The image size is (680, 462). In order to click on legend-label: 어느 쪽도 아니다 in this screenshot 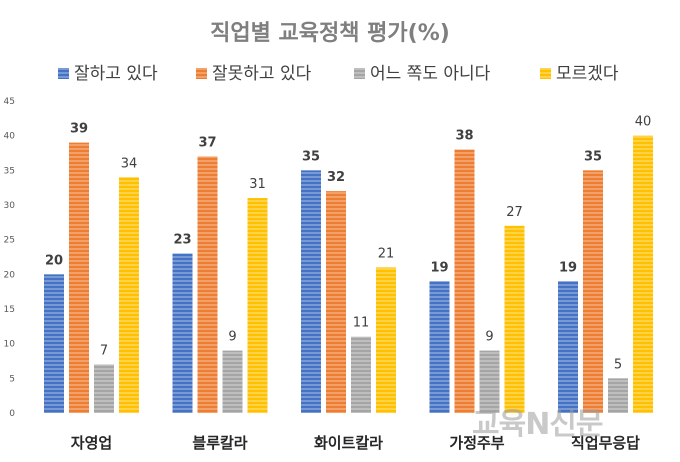, I will do `click(430, 74)`.